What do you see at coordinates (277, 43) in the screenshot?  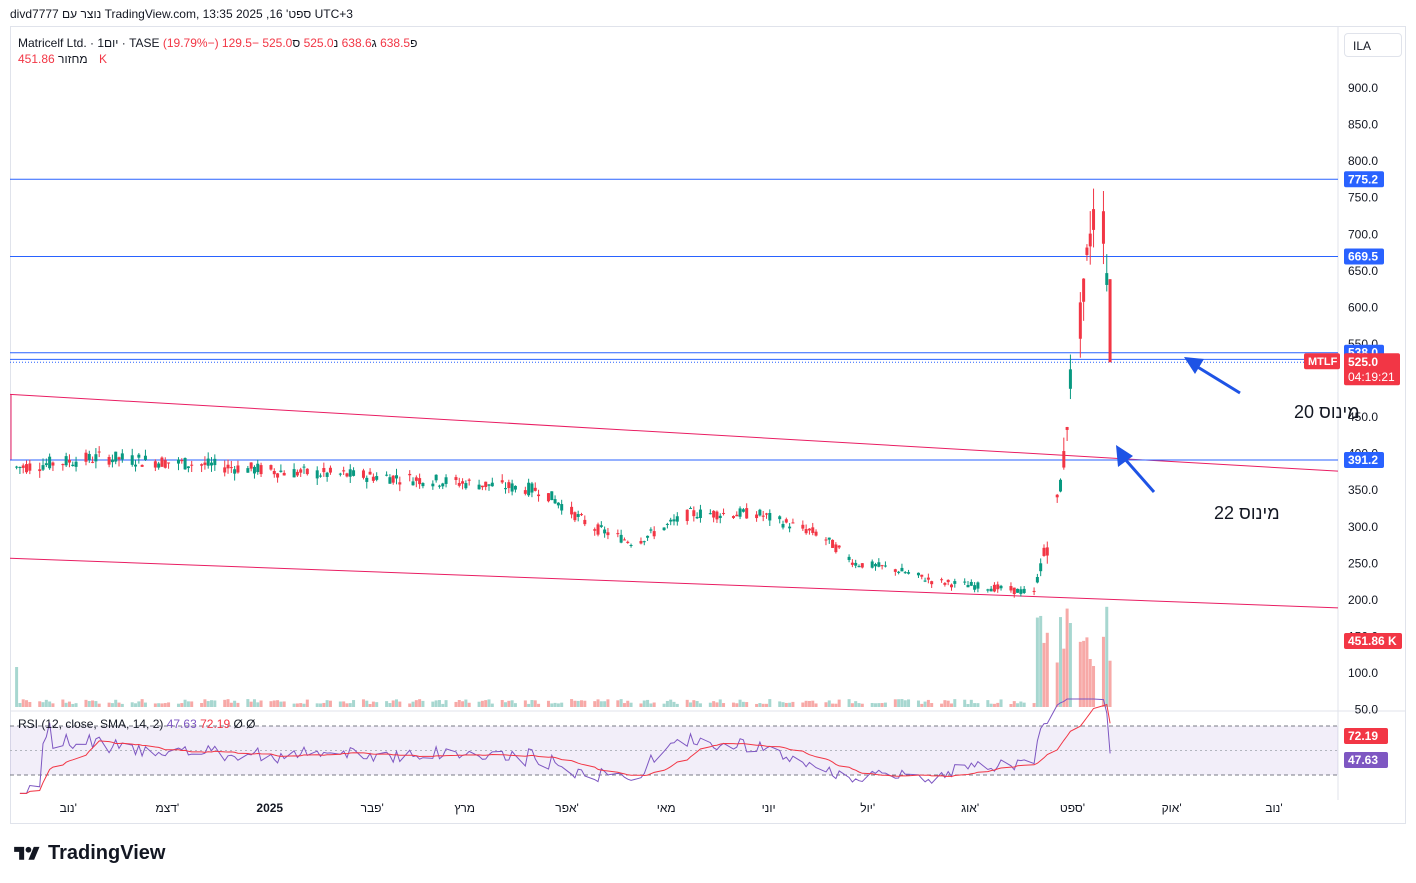 I see `close-value: 525.0` at bounding box center [277, 43].